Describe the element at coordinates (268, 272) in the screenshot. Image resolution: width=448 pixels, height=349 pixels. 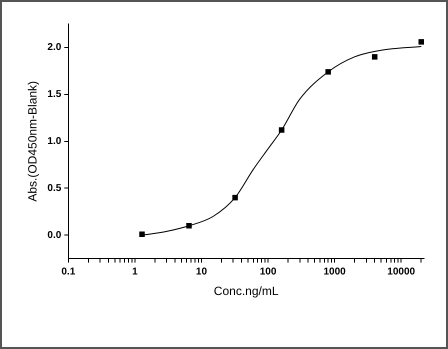
I see `x-tick-label: 100` at that location.